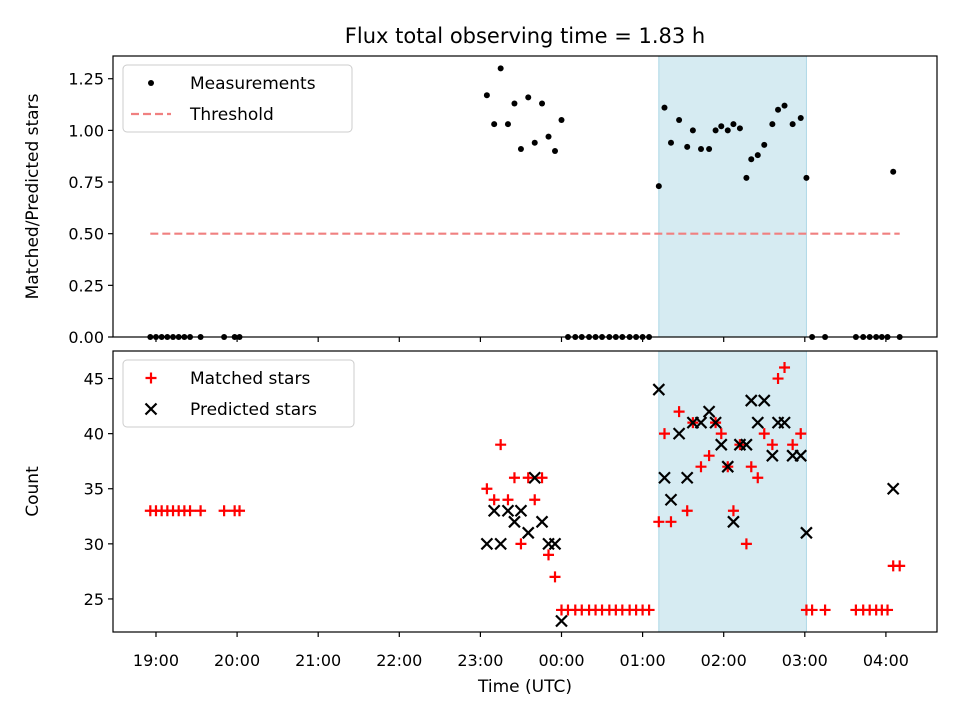 The image size is (960, 720). I want to click on x-tick-label: 21:00, so click(318, 660).